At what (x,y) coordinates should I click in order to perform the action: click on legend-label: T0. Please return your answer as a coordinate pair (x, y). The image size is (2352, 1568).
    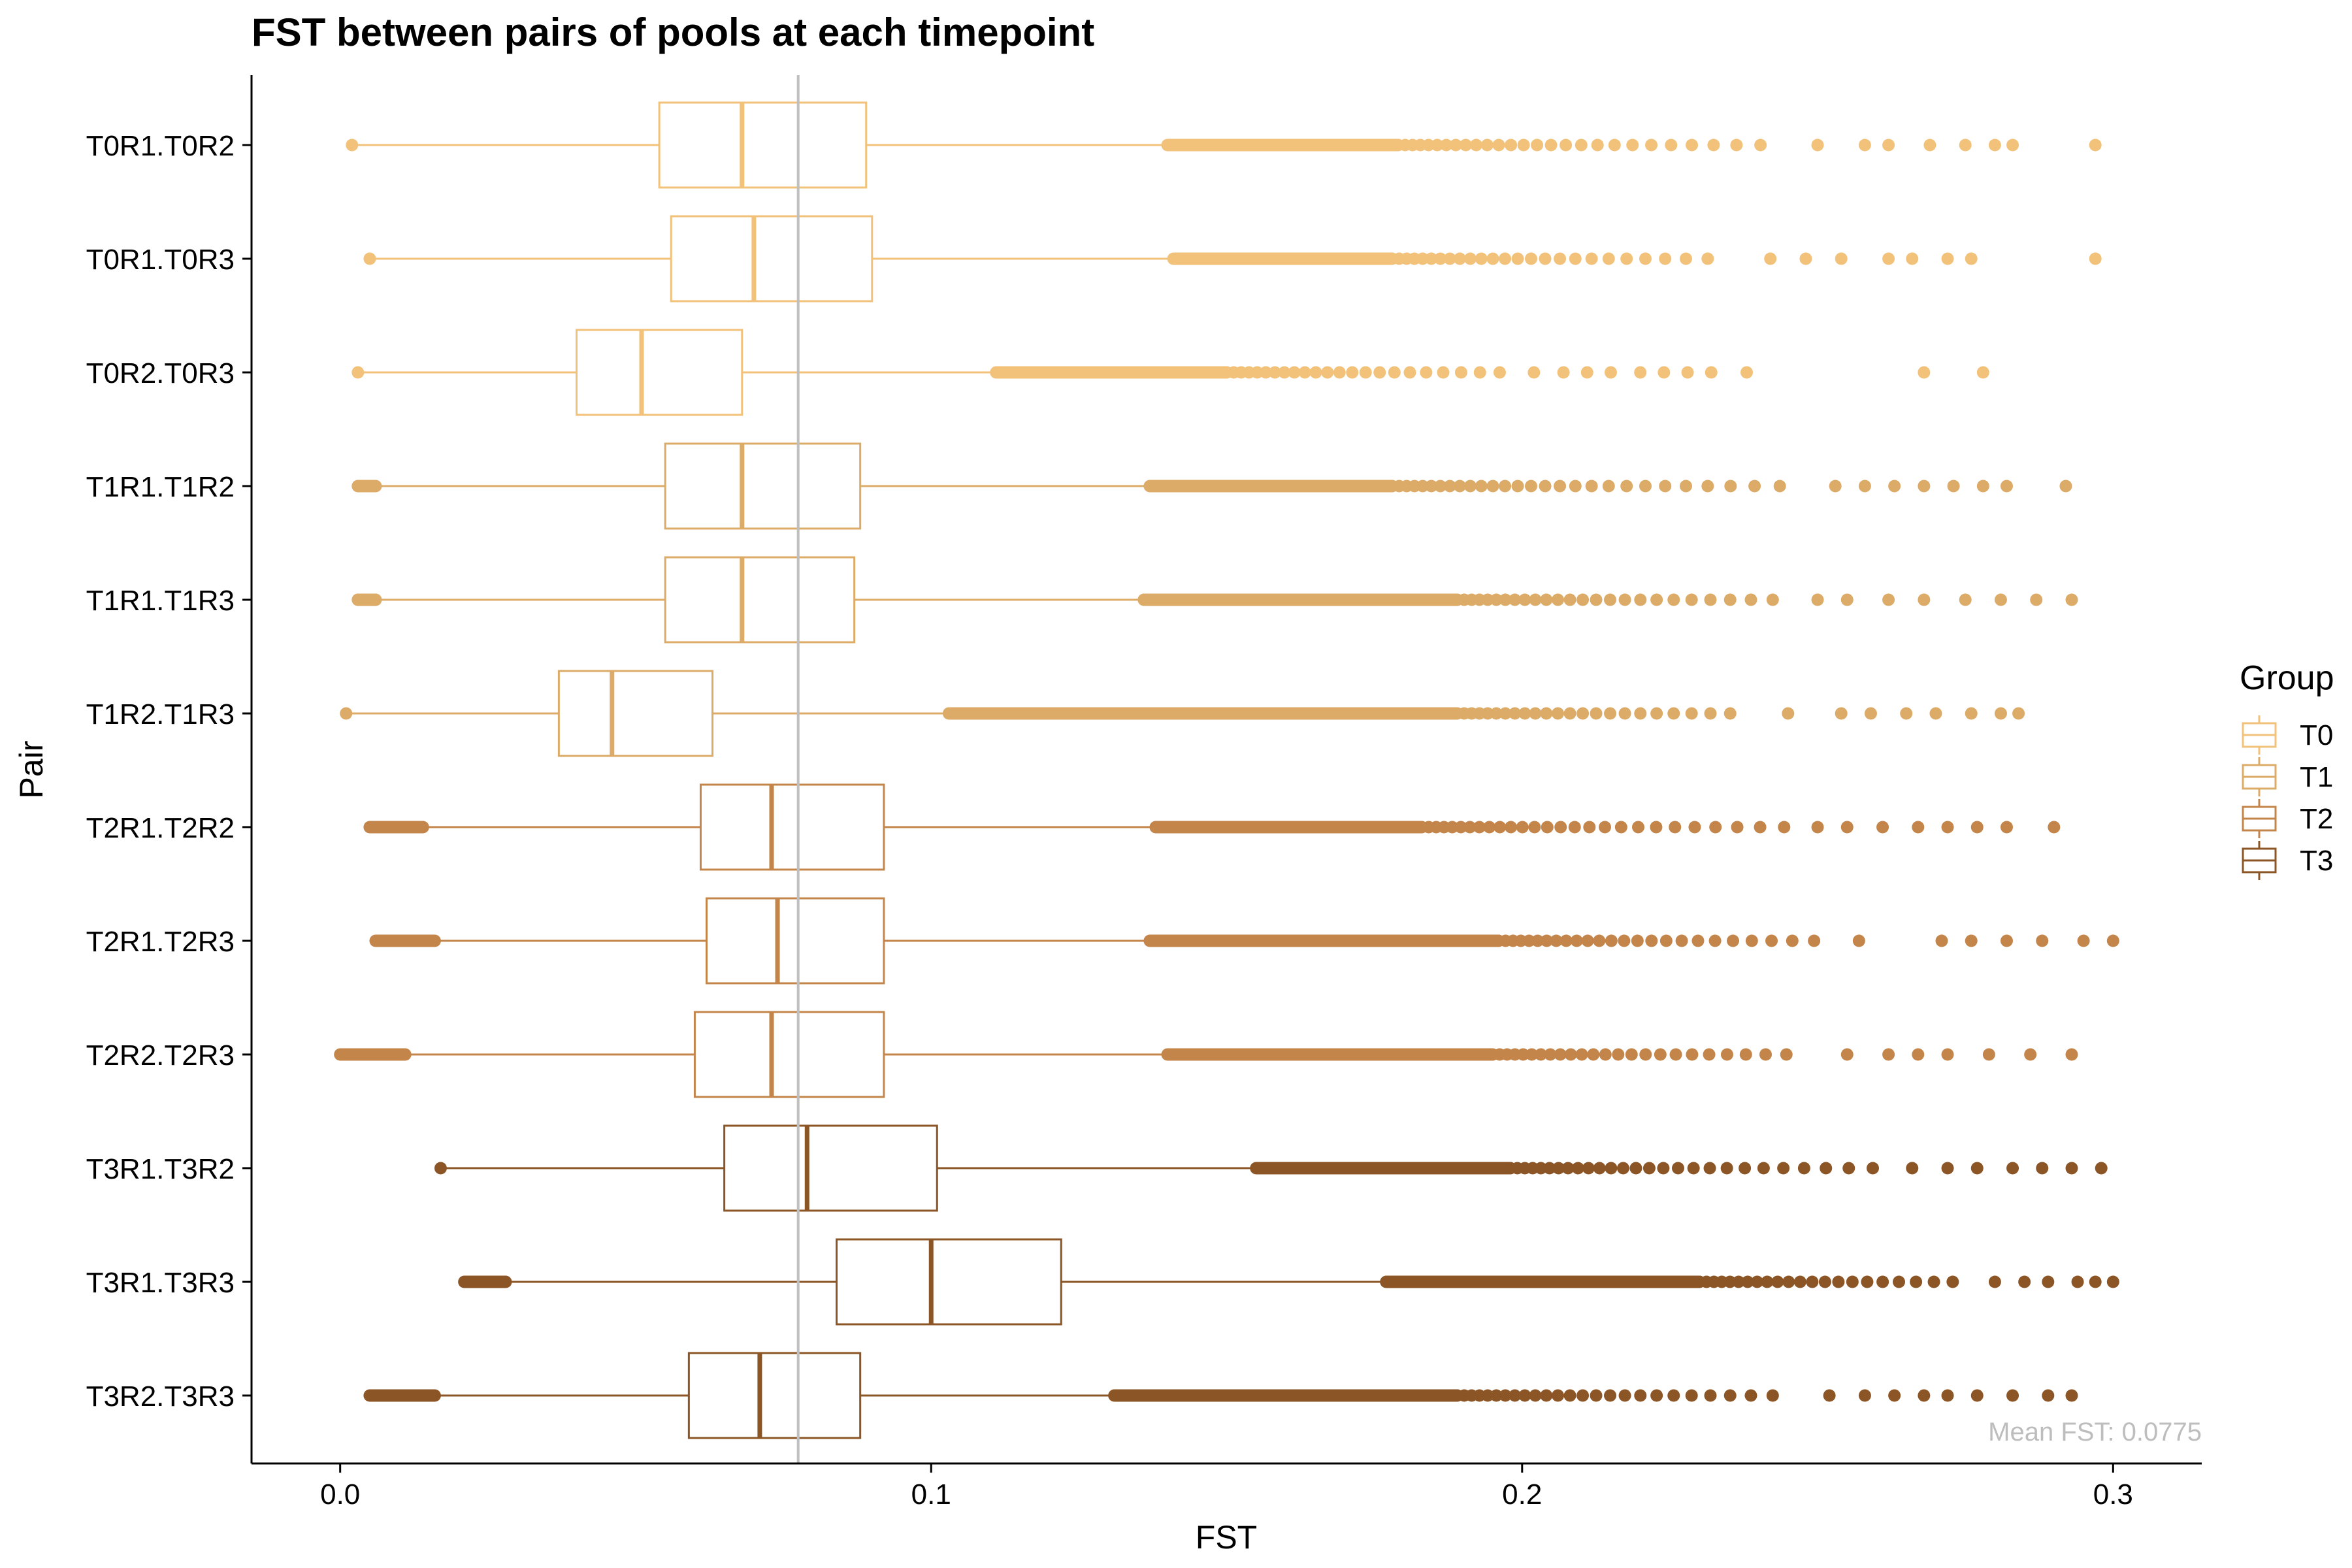
    Looking at the image, I should click on (2316, 735).